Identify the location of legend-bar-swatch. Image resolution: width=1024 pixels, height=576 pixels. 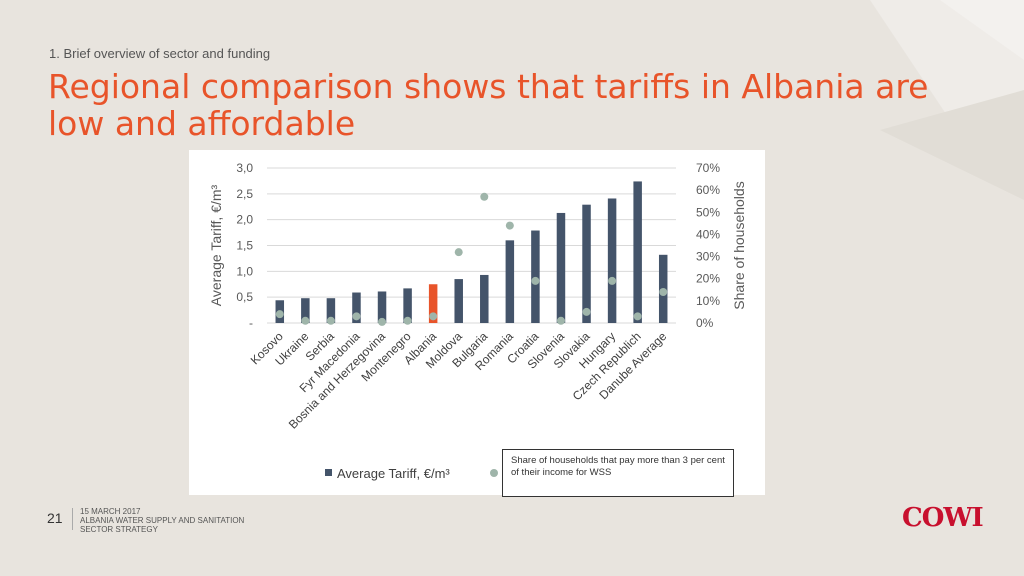
(328, 472).